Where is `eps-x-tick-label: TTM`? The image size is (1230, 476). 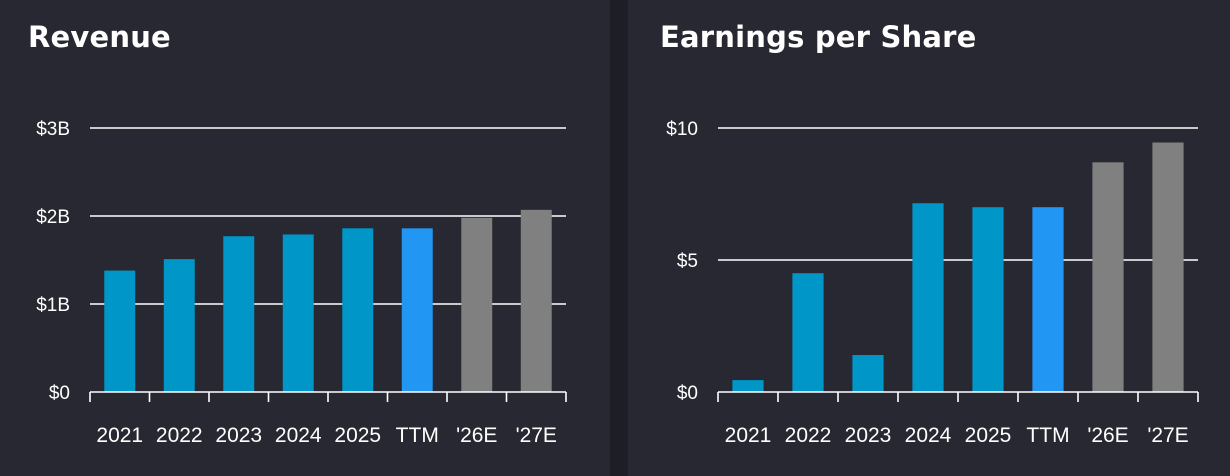 eps-x-tick-label: TTM is located at coordinates (1047, 435).